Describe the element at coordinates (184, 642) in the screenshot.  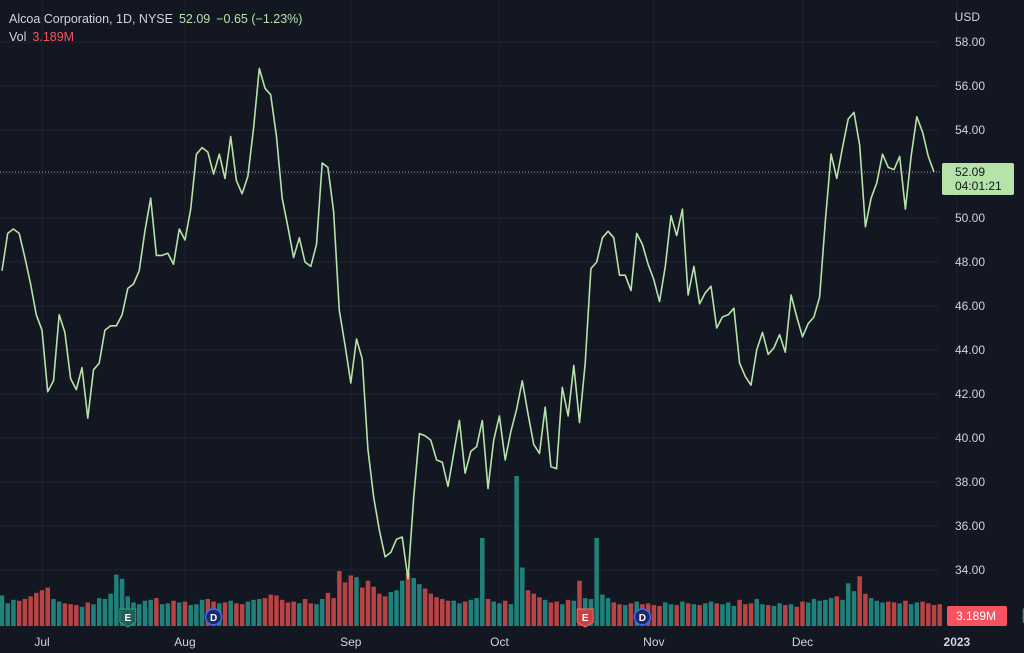
I see `x-tick-label: Aug` at that location.